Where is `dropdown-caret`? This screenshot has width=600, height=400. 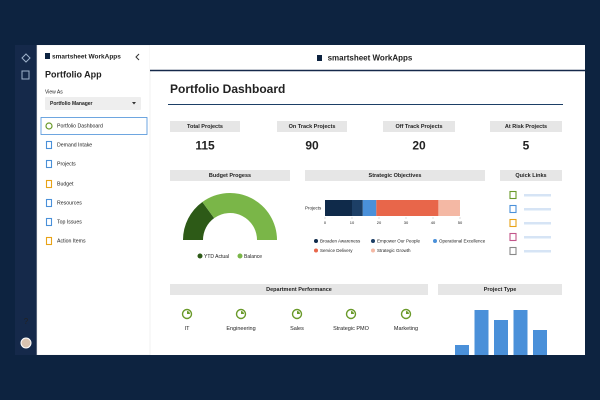
dropdown-caret is located at coordinates (134, 103).